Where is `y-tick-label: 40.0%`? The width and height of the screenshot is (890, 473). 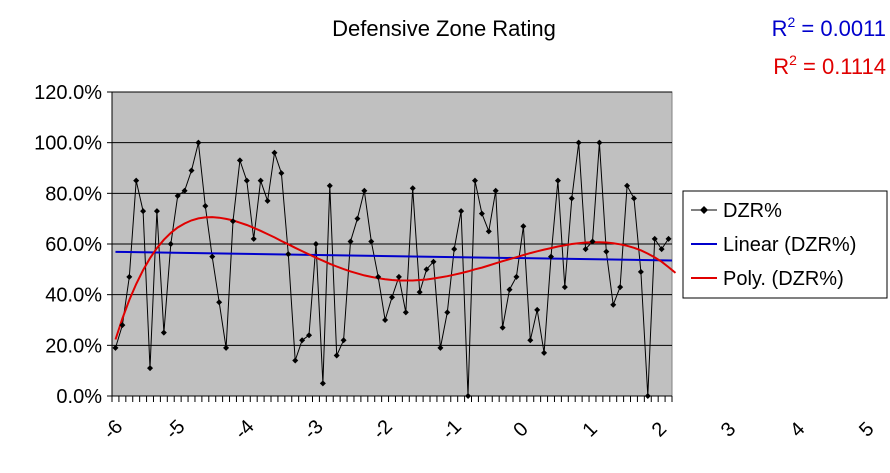 y-tick-label: 40.0% is located at coordinates (73, 296).